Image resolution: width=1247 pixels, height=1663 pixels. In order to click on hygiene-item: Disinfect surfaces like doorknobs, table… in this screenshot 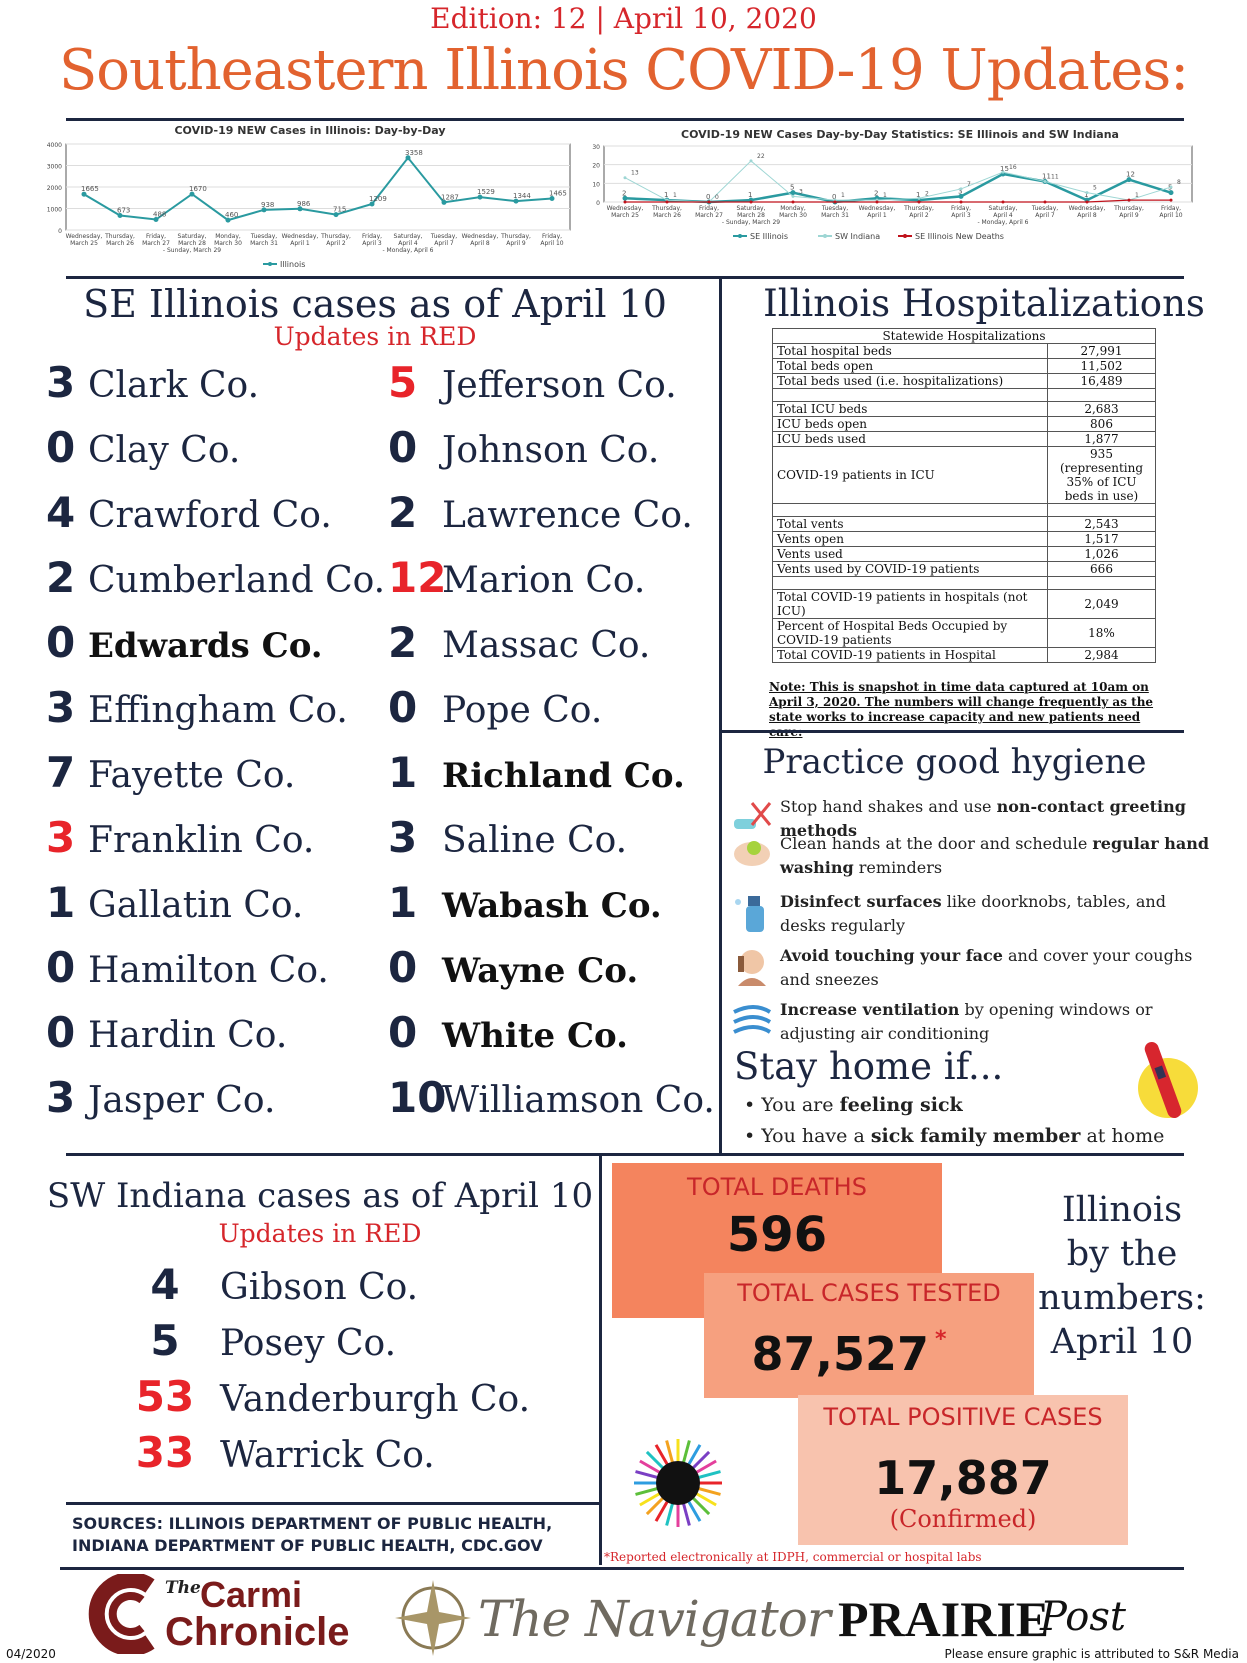, I will do `click(970, 914)`.